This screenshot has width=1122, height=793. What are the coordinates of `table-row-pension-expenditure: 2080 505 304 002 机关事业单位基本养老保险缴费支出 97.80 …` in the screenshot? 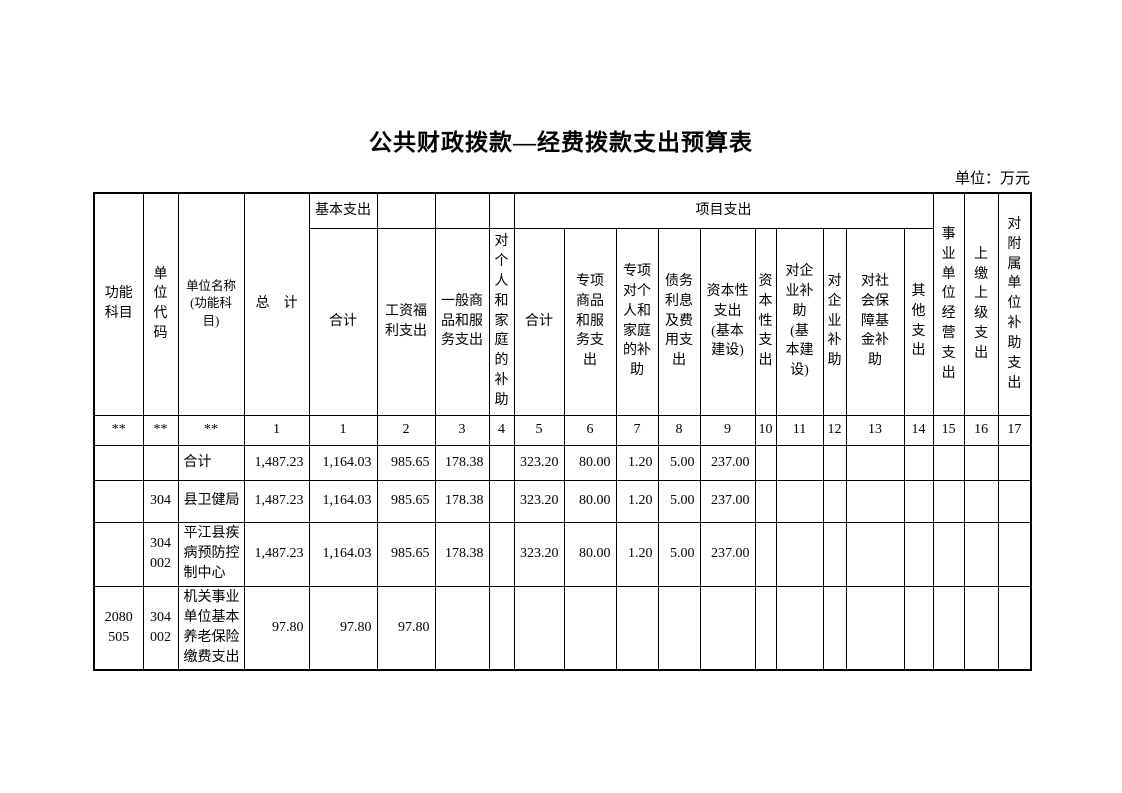 It's located at (562, 628).